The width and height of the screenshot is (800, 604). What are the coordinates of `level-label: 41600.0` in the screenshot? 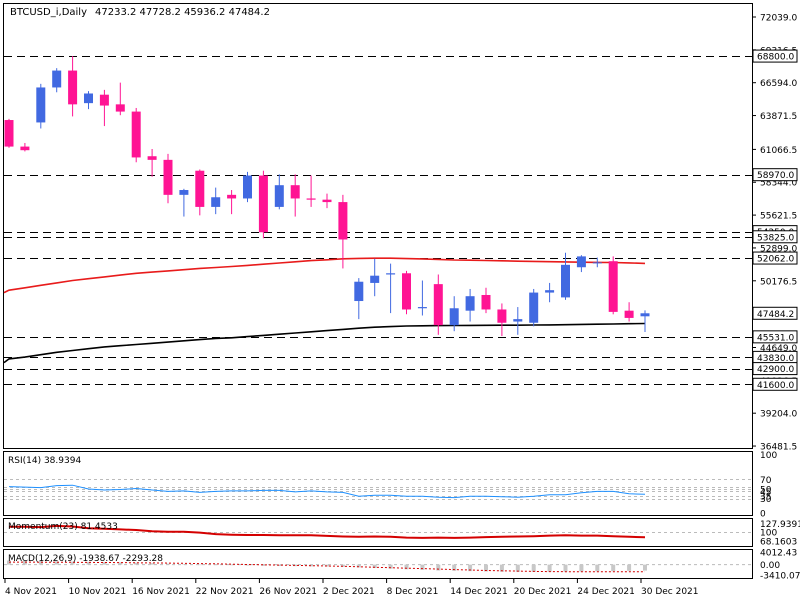 It's located at (775, 386).